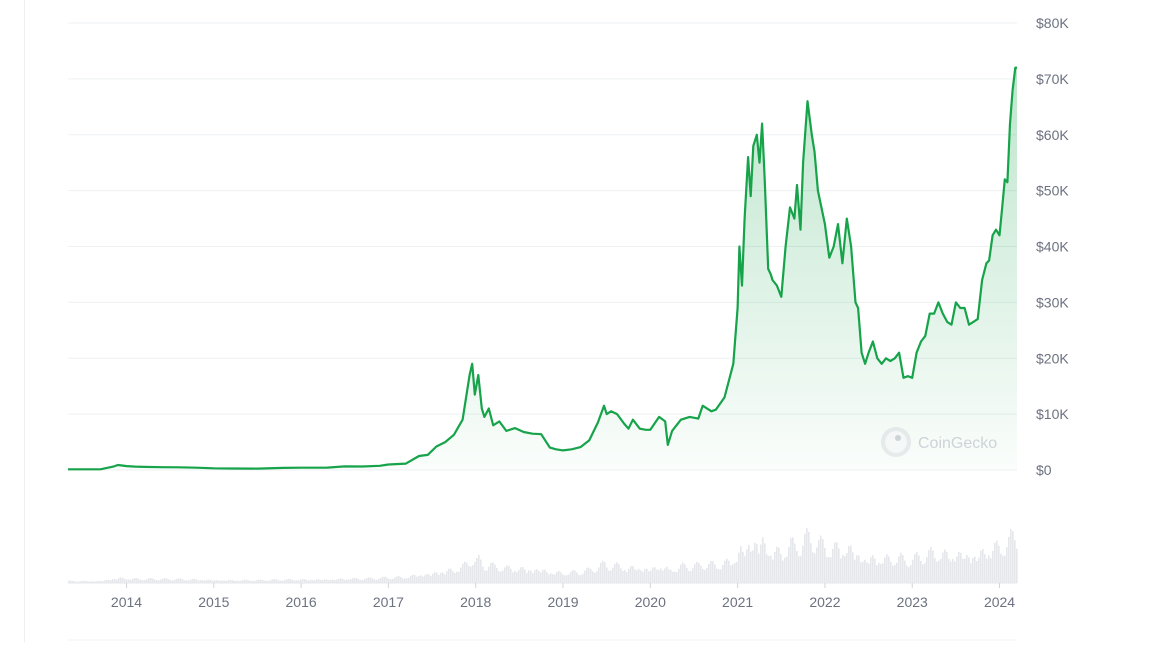 This screenshot has height=647, width=1155. What do you see at coordinates (824, 602) in the screenshot?
I see `x-tick-label: 2022` at bounding box center [824, 602].